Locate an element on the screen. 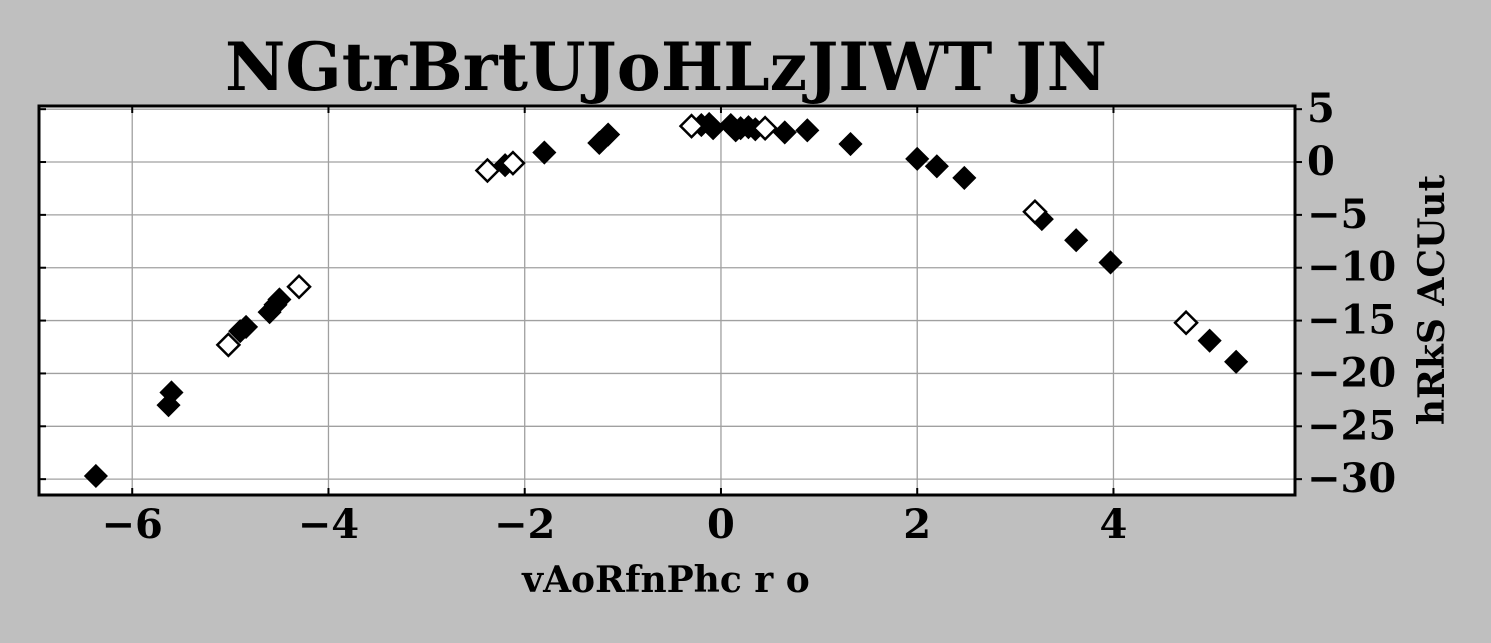  y-tick-label: −20 is located at coordinates (1351, 372).